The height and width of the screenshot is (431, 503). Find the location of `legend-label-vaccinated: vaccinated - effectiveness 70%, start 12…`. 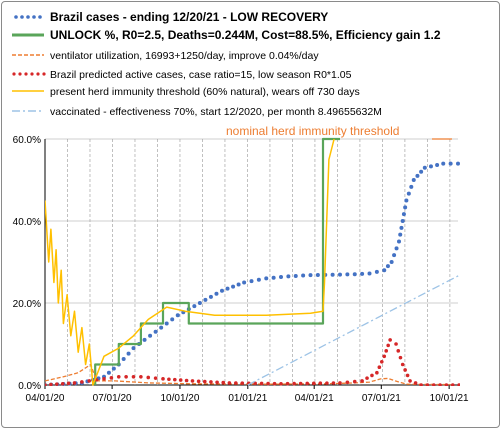

legend-label-vaccinated: vaccinated - effectiveness 70%, start 12… is located at coordinates (216, 112).